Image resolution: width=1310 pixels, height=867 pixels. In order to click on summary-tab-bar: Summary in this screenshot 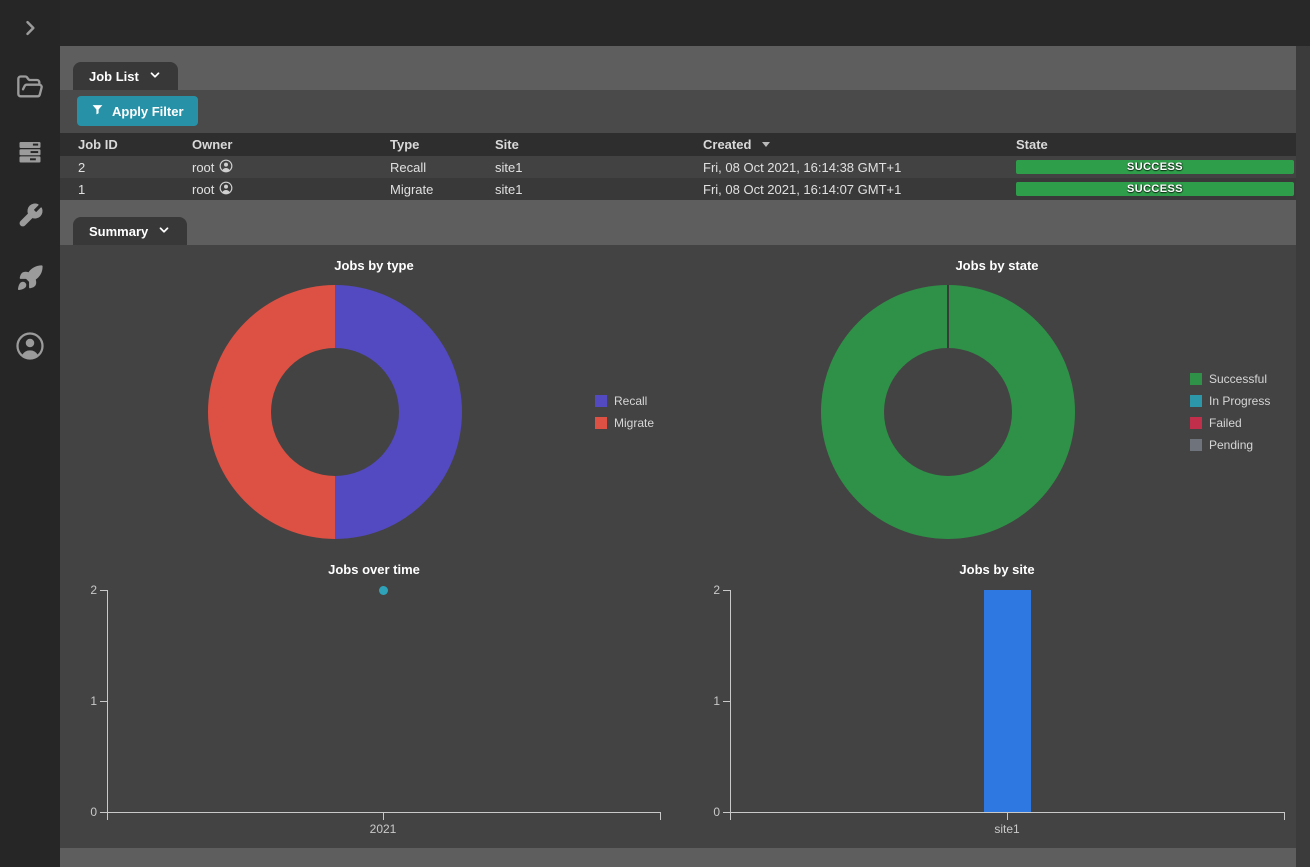, I will do `click(678, 222)`.